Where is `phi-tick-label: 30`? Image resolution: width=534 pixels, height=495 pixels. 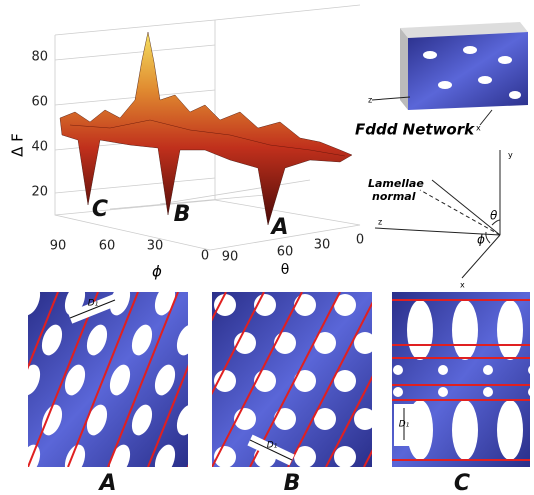 phi-tick-label: 30 is located at coordinates (155, 246).